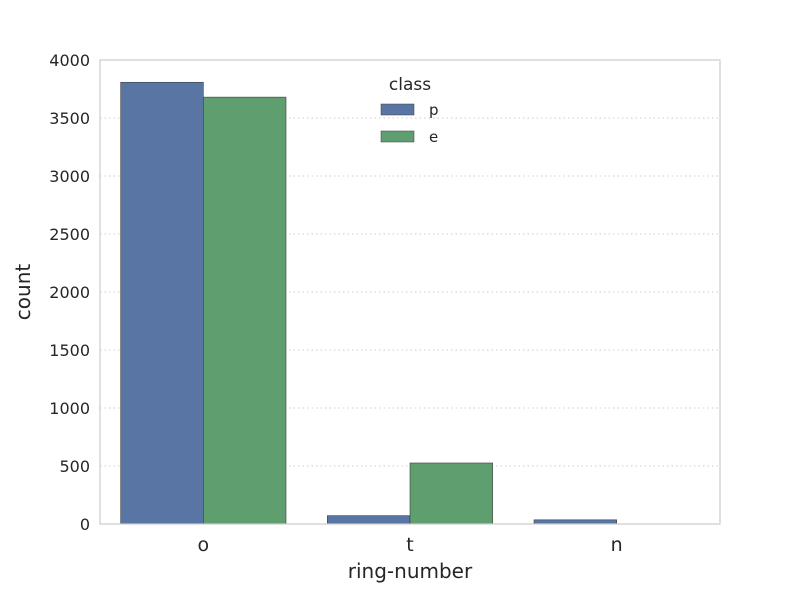 This screenshot has height=600, width=800. I want to click on y-tick-label: 3000, so click(69, 176).